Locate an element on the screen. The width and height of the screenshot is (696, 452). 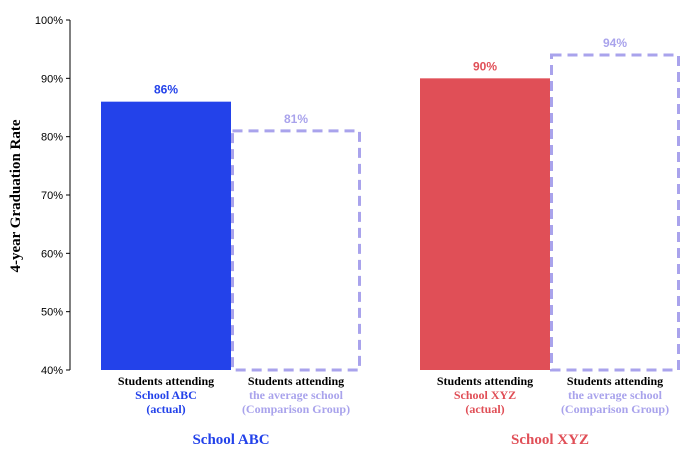
category-label-line: School XYZ is located at coordinates (485, 395).